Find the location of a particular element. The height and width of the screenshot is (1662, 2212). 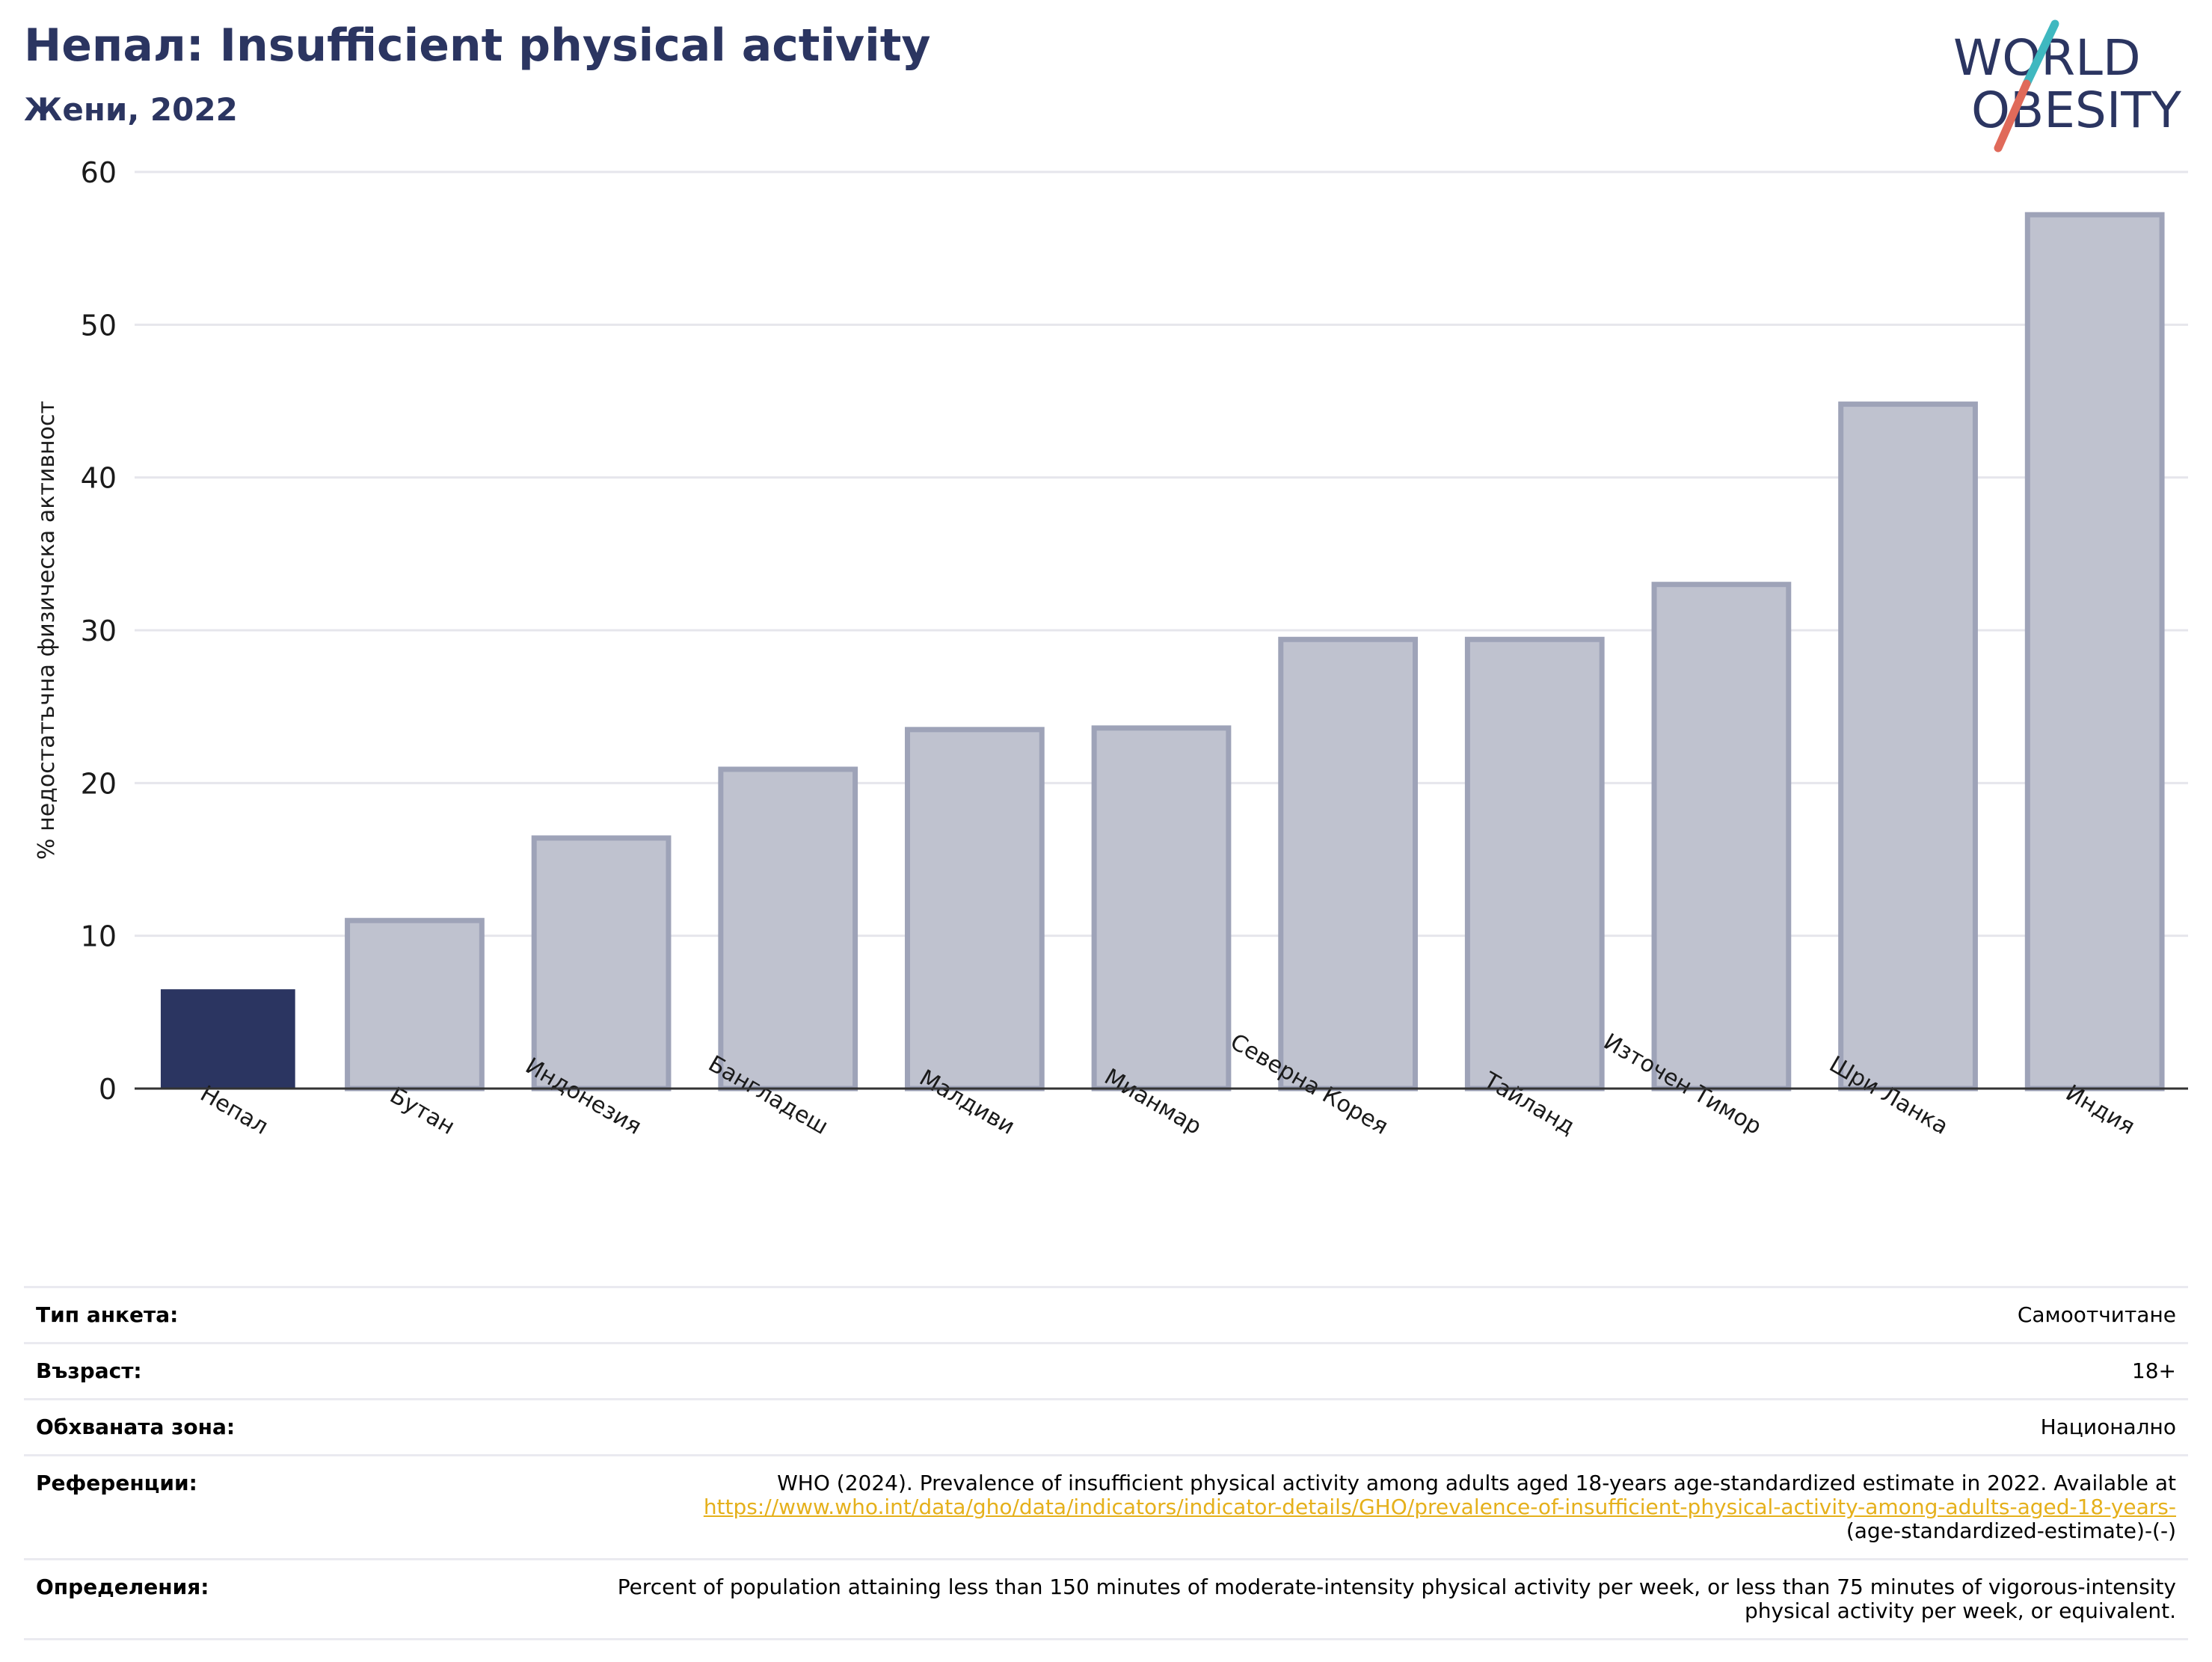

y-tick-label: 20 is located at coordinates (99, 783).